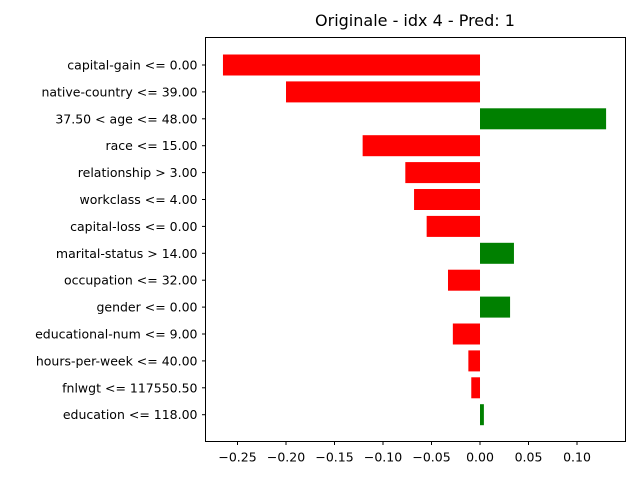  I want to click on x-tick-label: 0.10, so click(577, 457).